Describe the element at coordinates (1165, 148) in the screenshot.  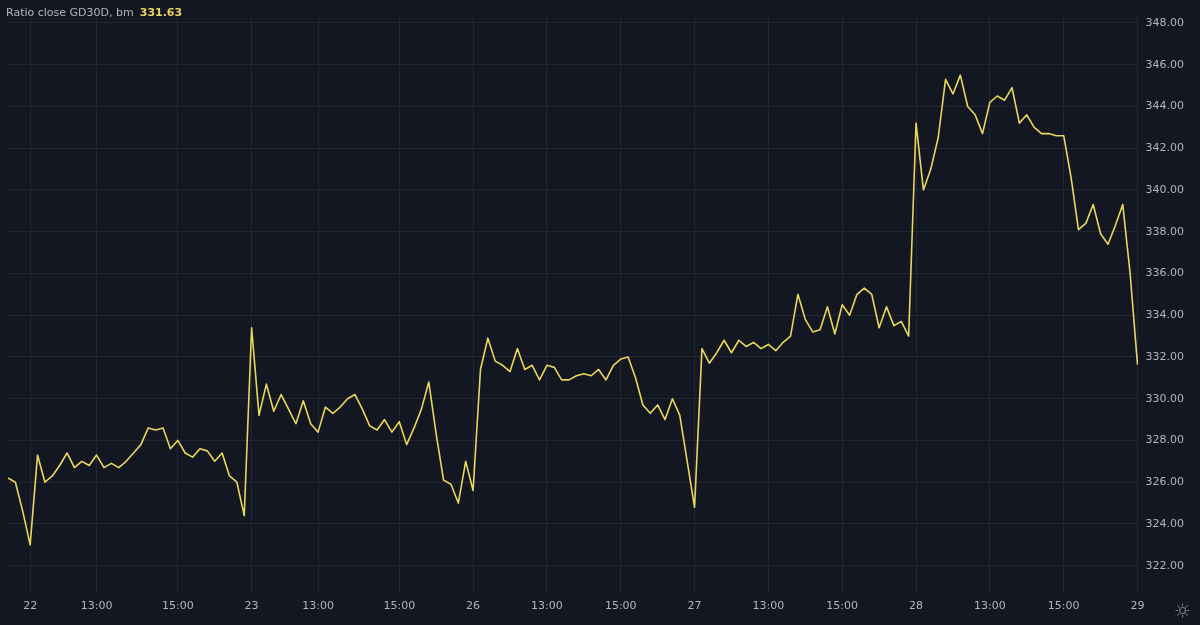
I see `y-tick-label: 342.00` at that location.